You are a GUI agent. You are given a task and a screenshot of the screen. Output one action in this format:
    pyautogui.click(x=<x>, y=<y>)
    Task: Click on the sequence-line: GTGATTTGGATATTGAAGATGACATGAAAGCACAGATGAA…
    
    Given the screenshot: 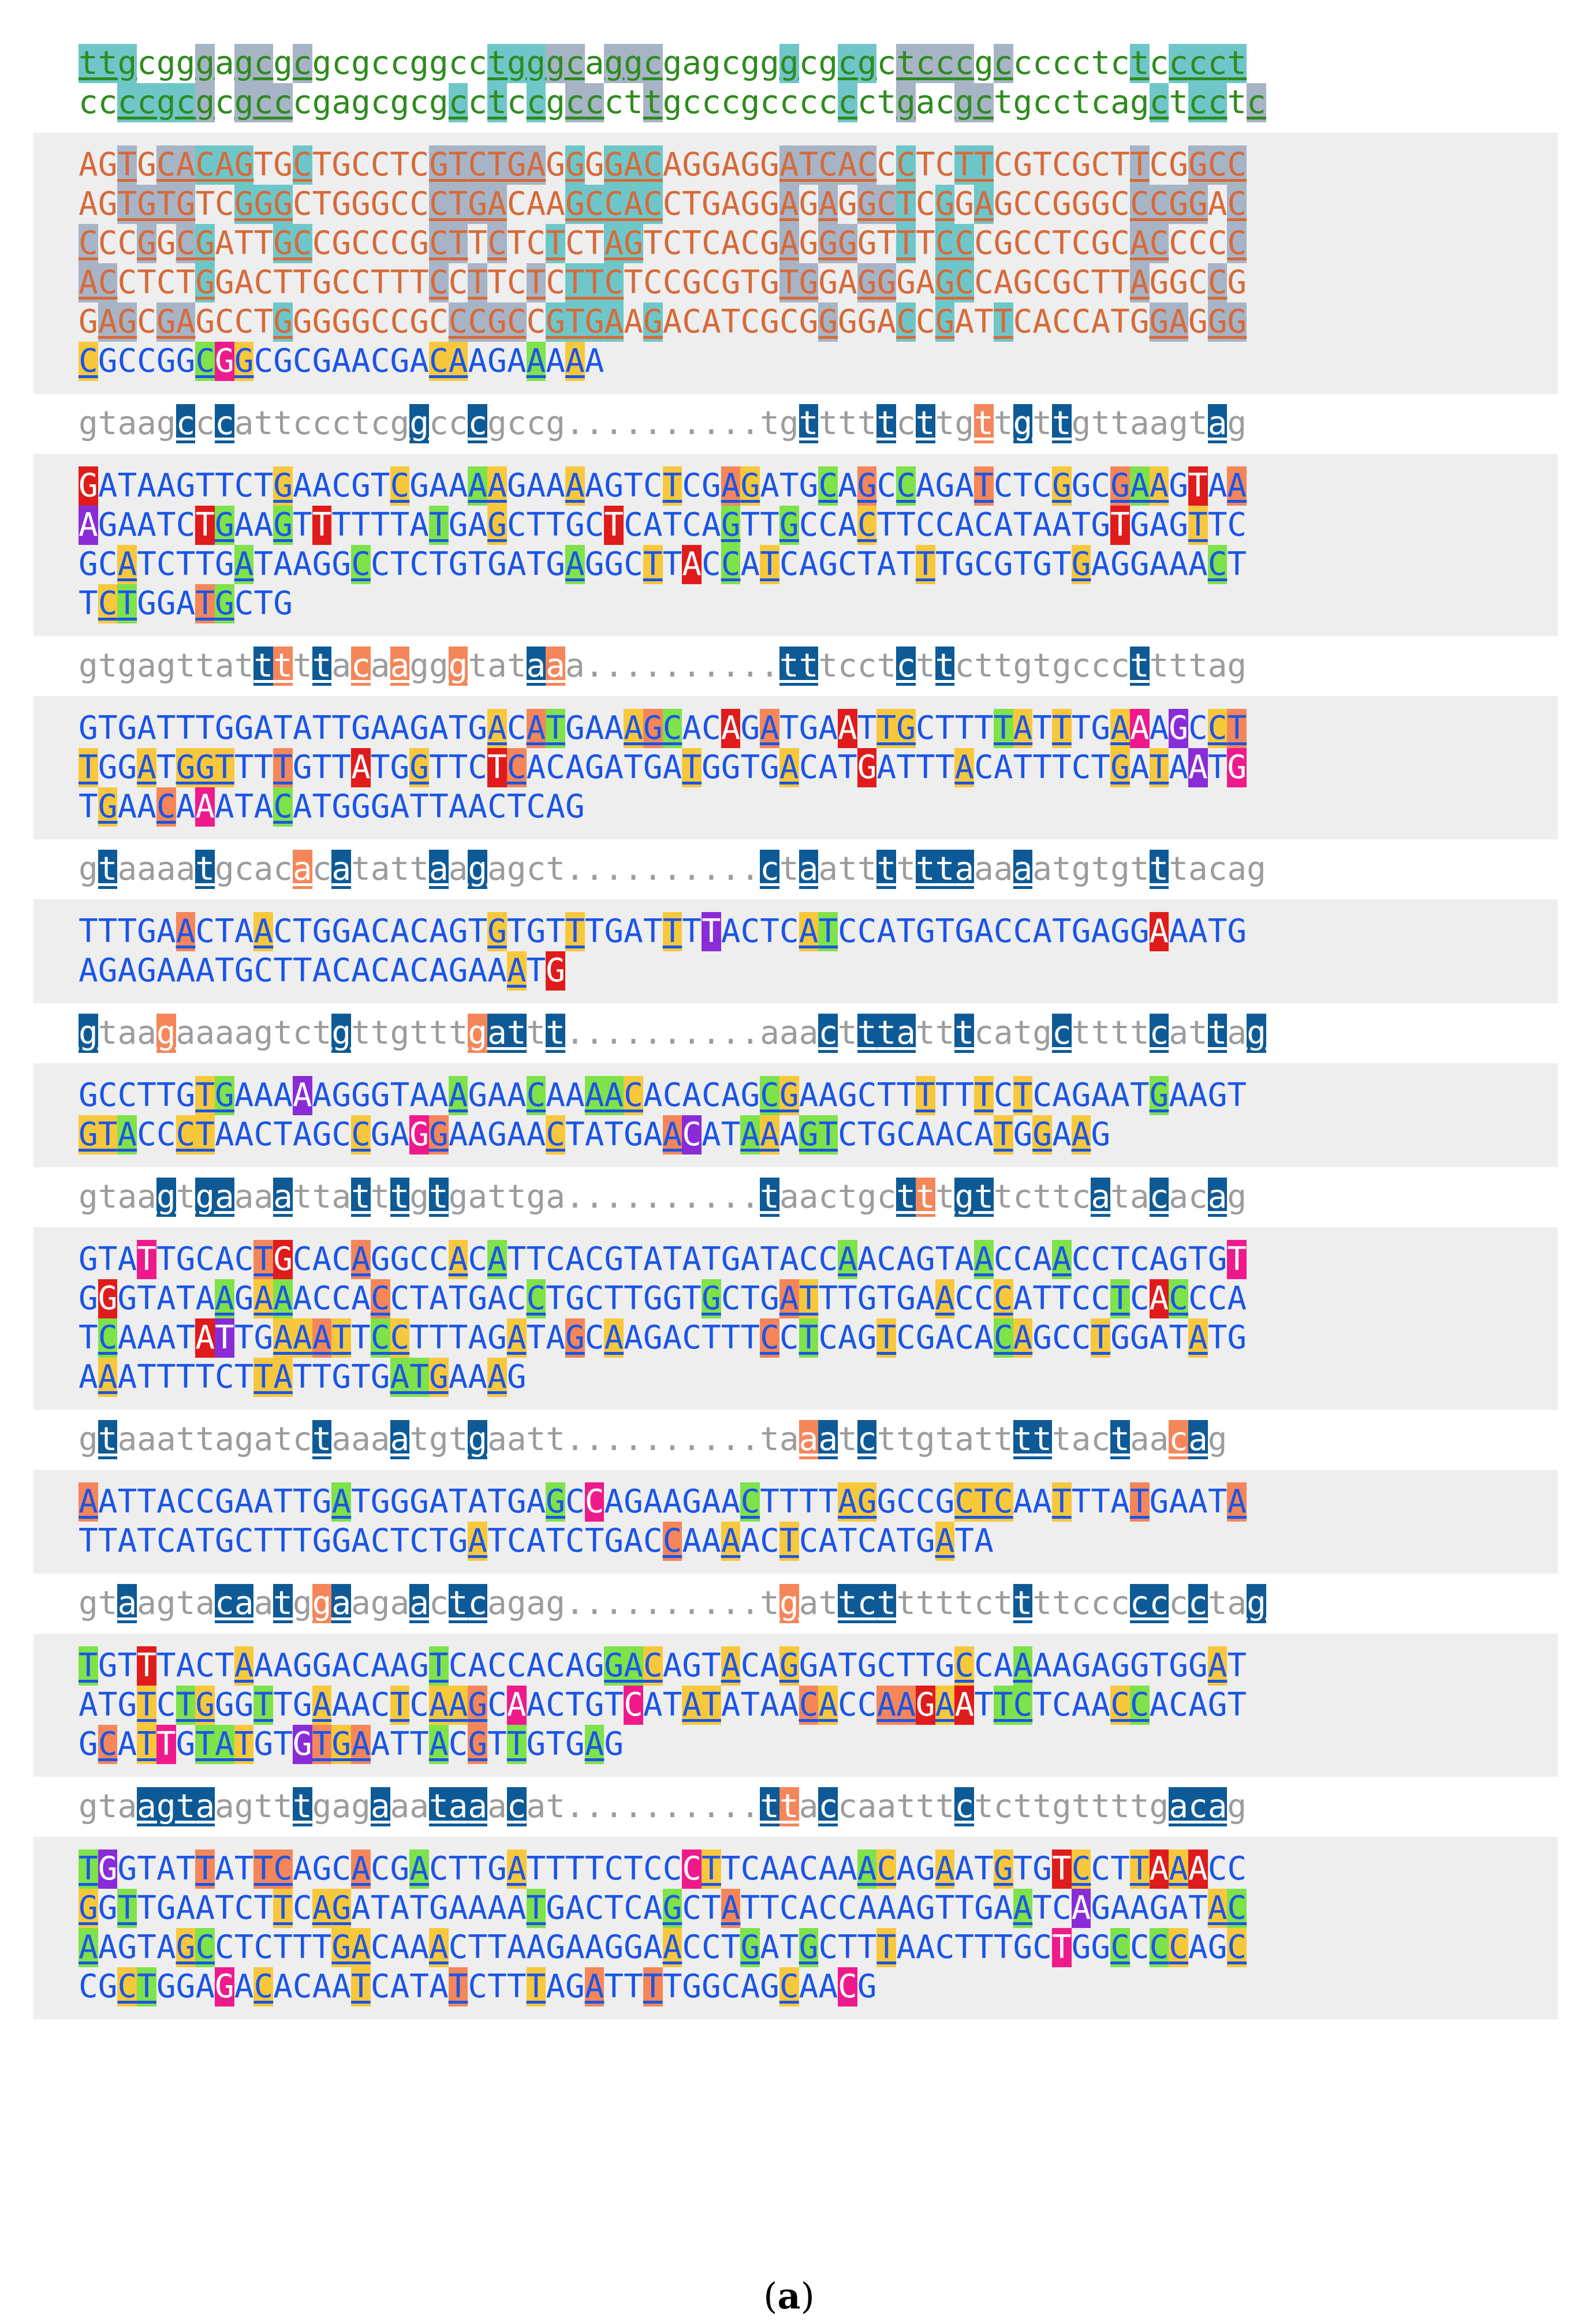 What is the action you would take?
    pyautogui.click(x=819, y=728)
    